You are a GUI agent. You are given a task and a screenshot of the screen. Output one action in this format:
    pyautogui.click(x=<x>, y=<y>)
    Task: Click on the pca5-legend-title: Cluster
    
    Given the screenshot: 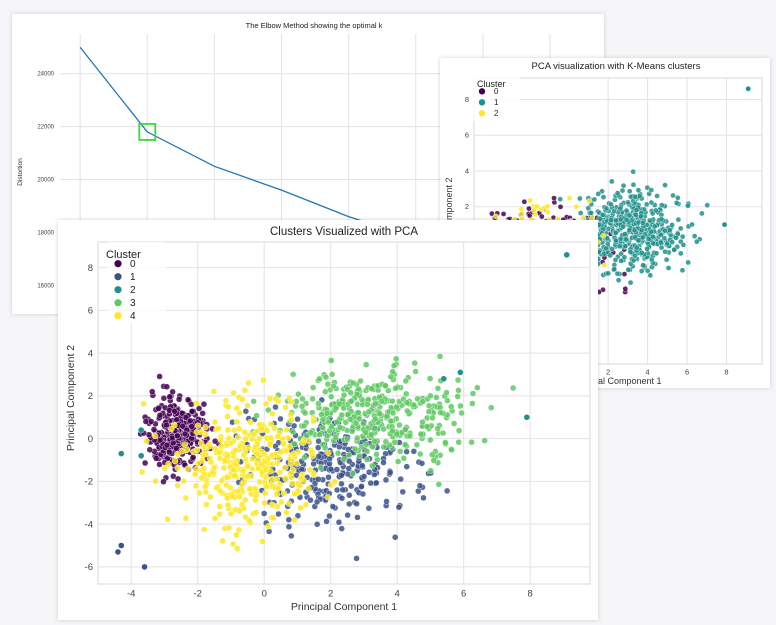 What is the action you would take?
    pyautogui.click(x=123, y=255)
    